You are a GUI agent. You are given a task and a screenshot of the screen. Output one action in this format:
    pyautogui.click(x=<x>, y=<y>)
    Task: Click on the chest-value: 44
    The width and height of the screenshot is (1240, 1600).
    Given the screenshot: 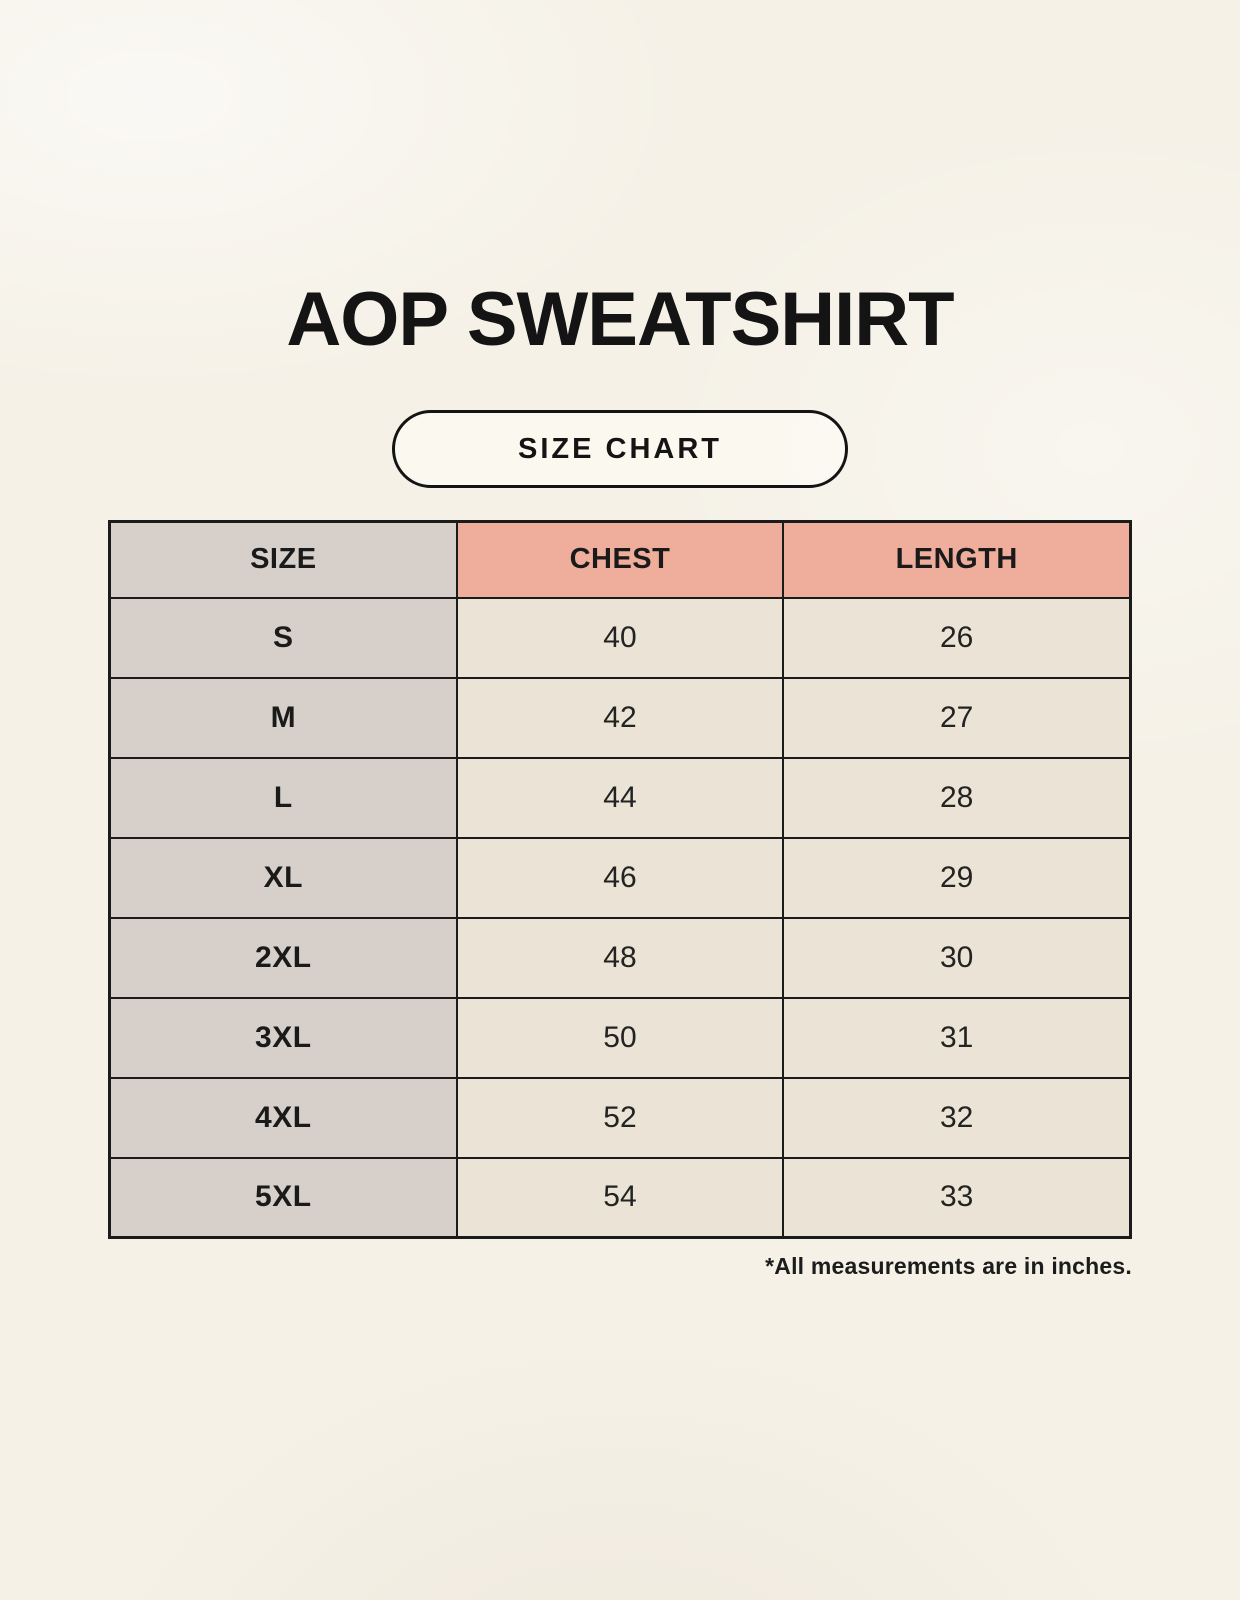 What is the action you would take?
    pyautogui.click(x=620, y=797)
    